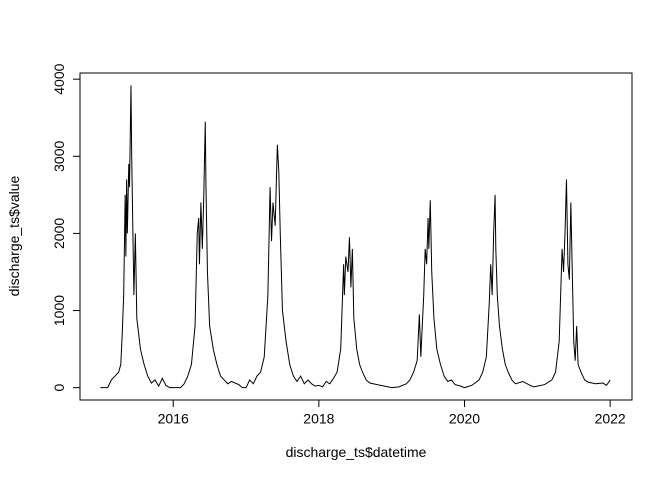 This screenshot has width=672, height=485. I want to click on x-tick-label: 2018, so click(318, 419).